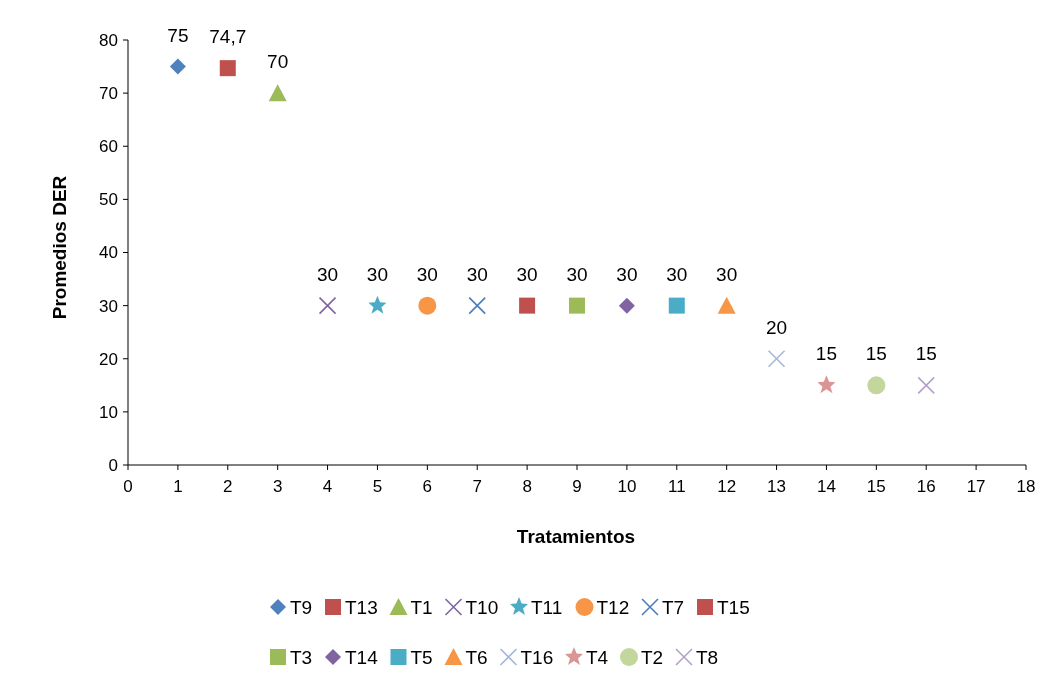 Image resolution: width=1055 pixels, height=684 pixels. What do you see at coordinates (476, 657) in the screenshot?
I see `legend-label: T6` at bounding box center [476, 657].